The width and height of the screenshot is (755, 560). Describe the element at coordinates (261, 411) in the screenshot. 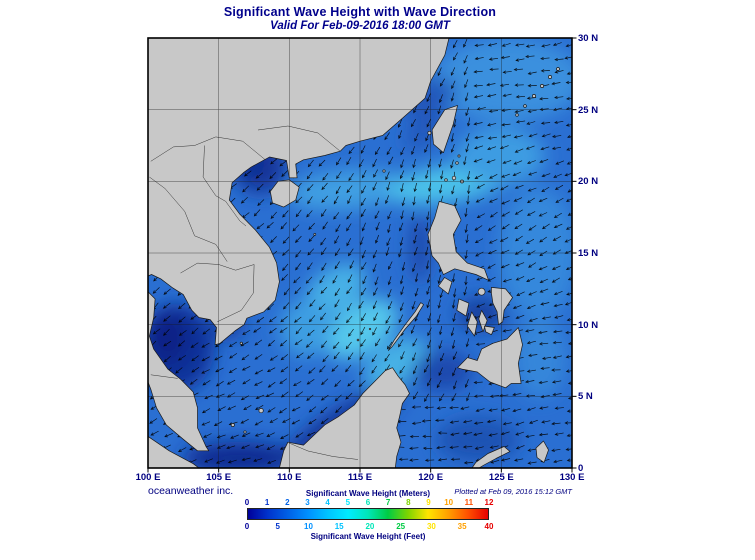

I see `island-natuna` at that location.